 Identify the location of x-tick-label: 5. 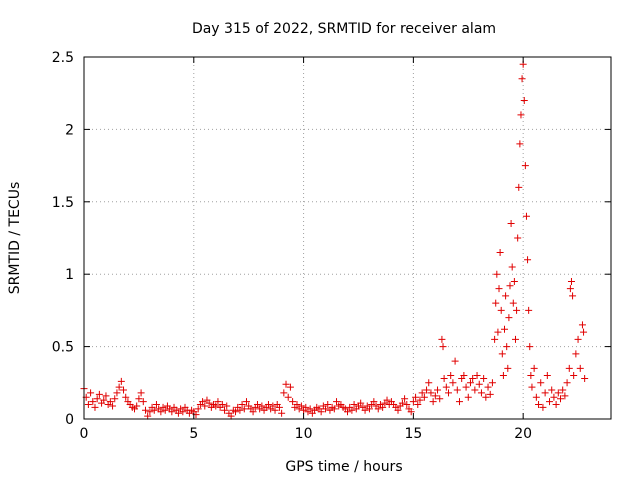
(193, 434).